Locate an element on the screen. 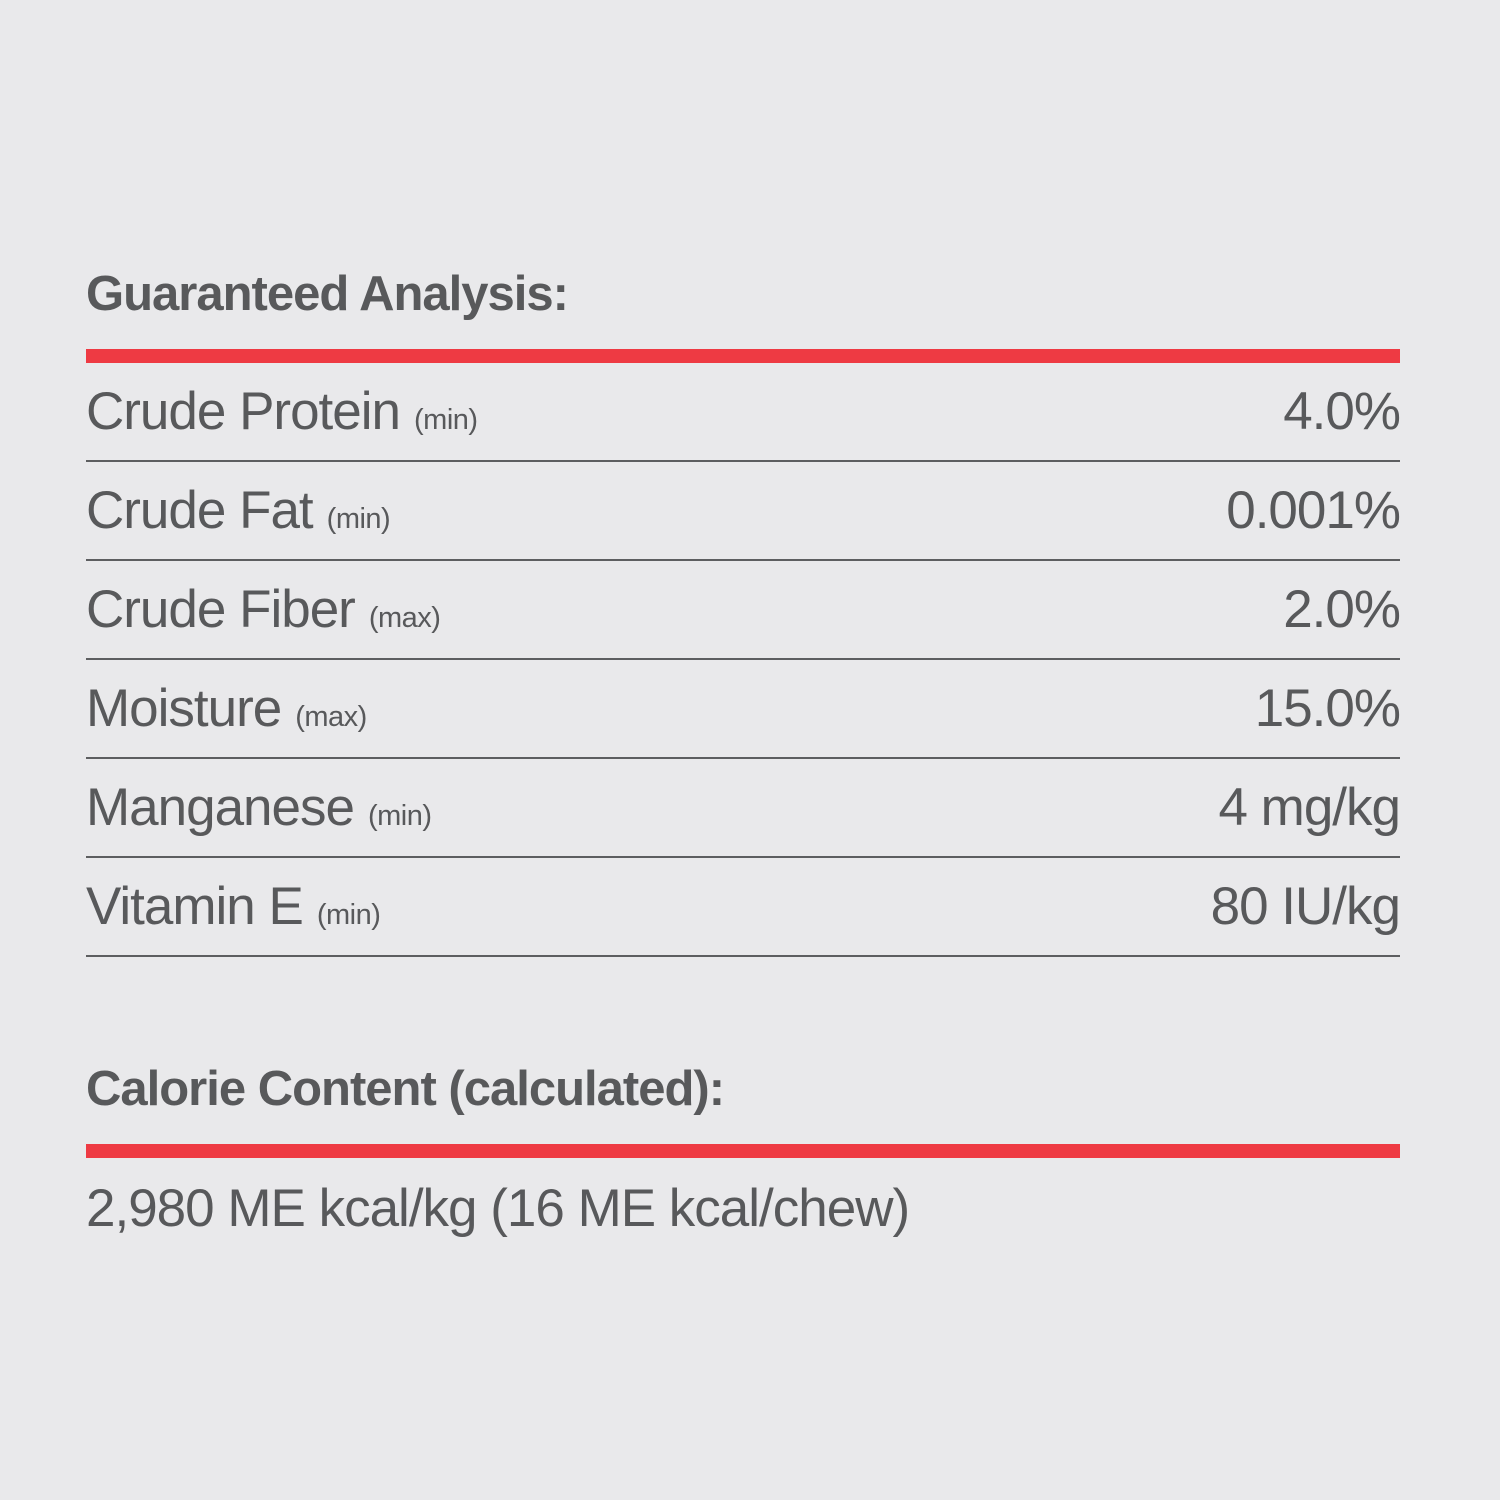  row-value: 0.001% is located at coordinates (1313, 510).